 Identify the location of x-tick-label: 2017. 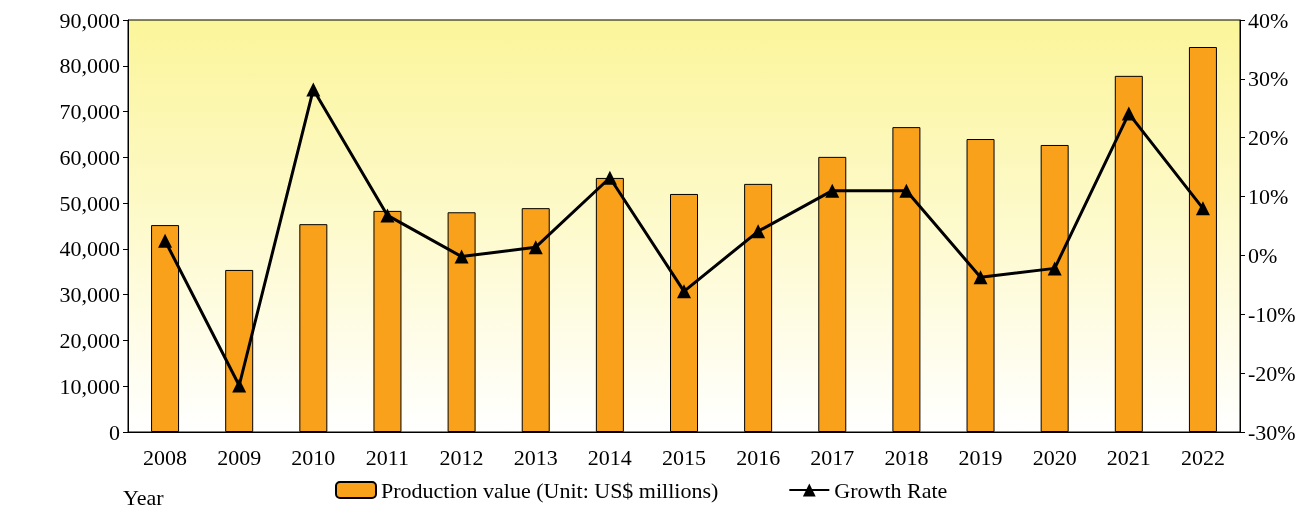
(832, 457).